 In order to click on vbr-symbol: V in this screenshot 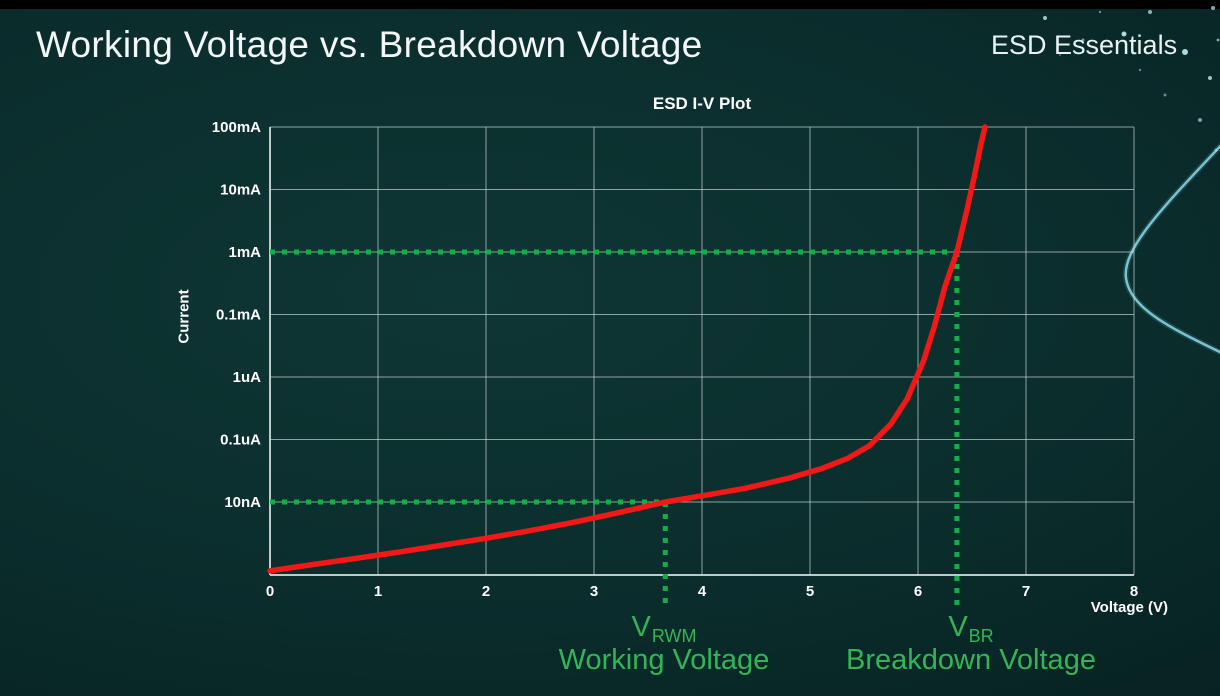, I will do `click(958, 627)`.